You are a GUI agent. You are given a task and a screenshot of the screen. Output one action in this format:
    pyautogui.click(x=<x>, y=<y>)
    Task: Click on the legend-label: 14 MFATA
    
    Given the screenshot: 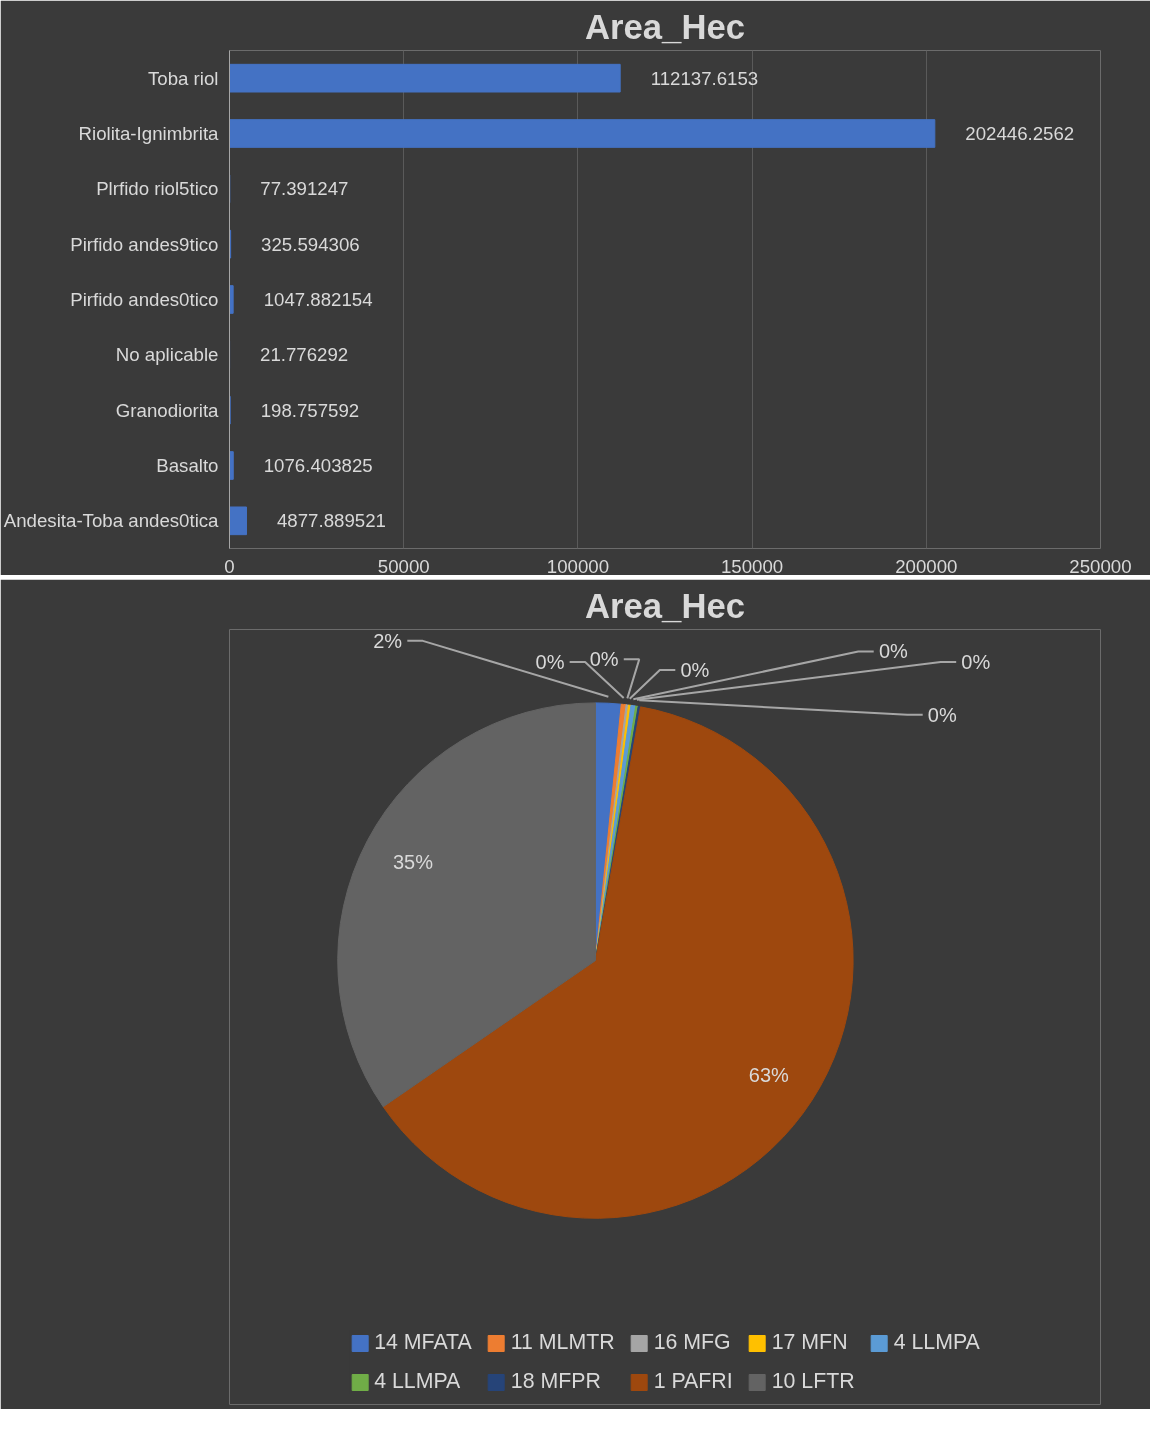 What is the action you would take?
    pyautogui.click(x=423, y=1342)
    